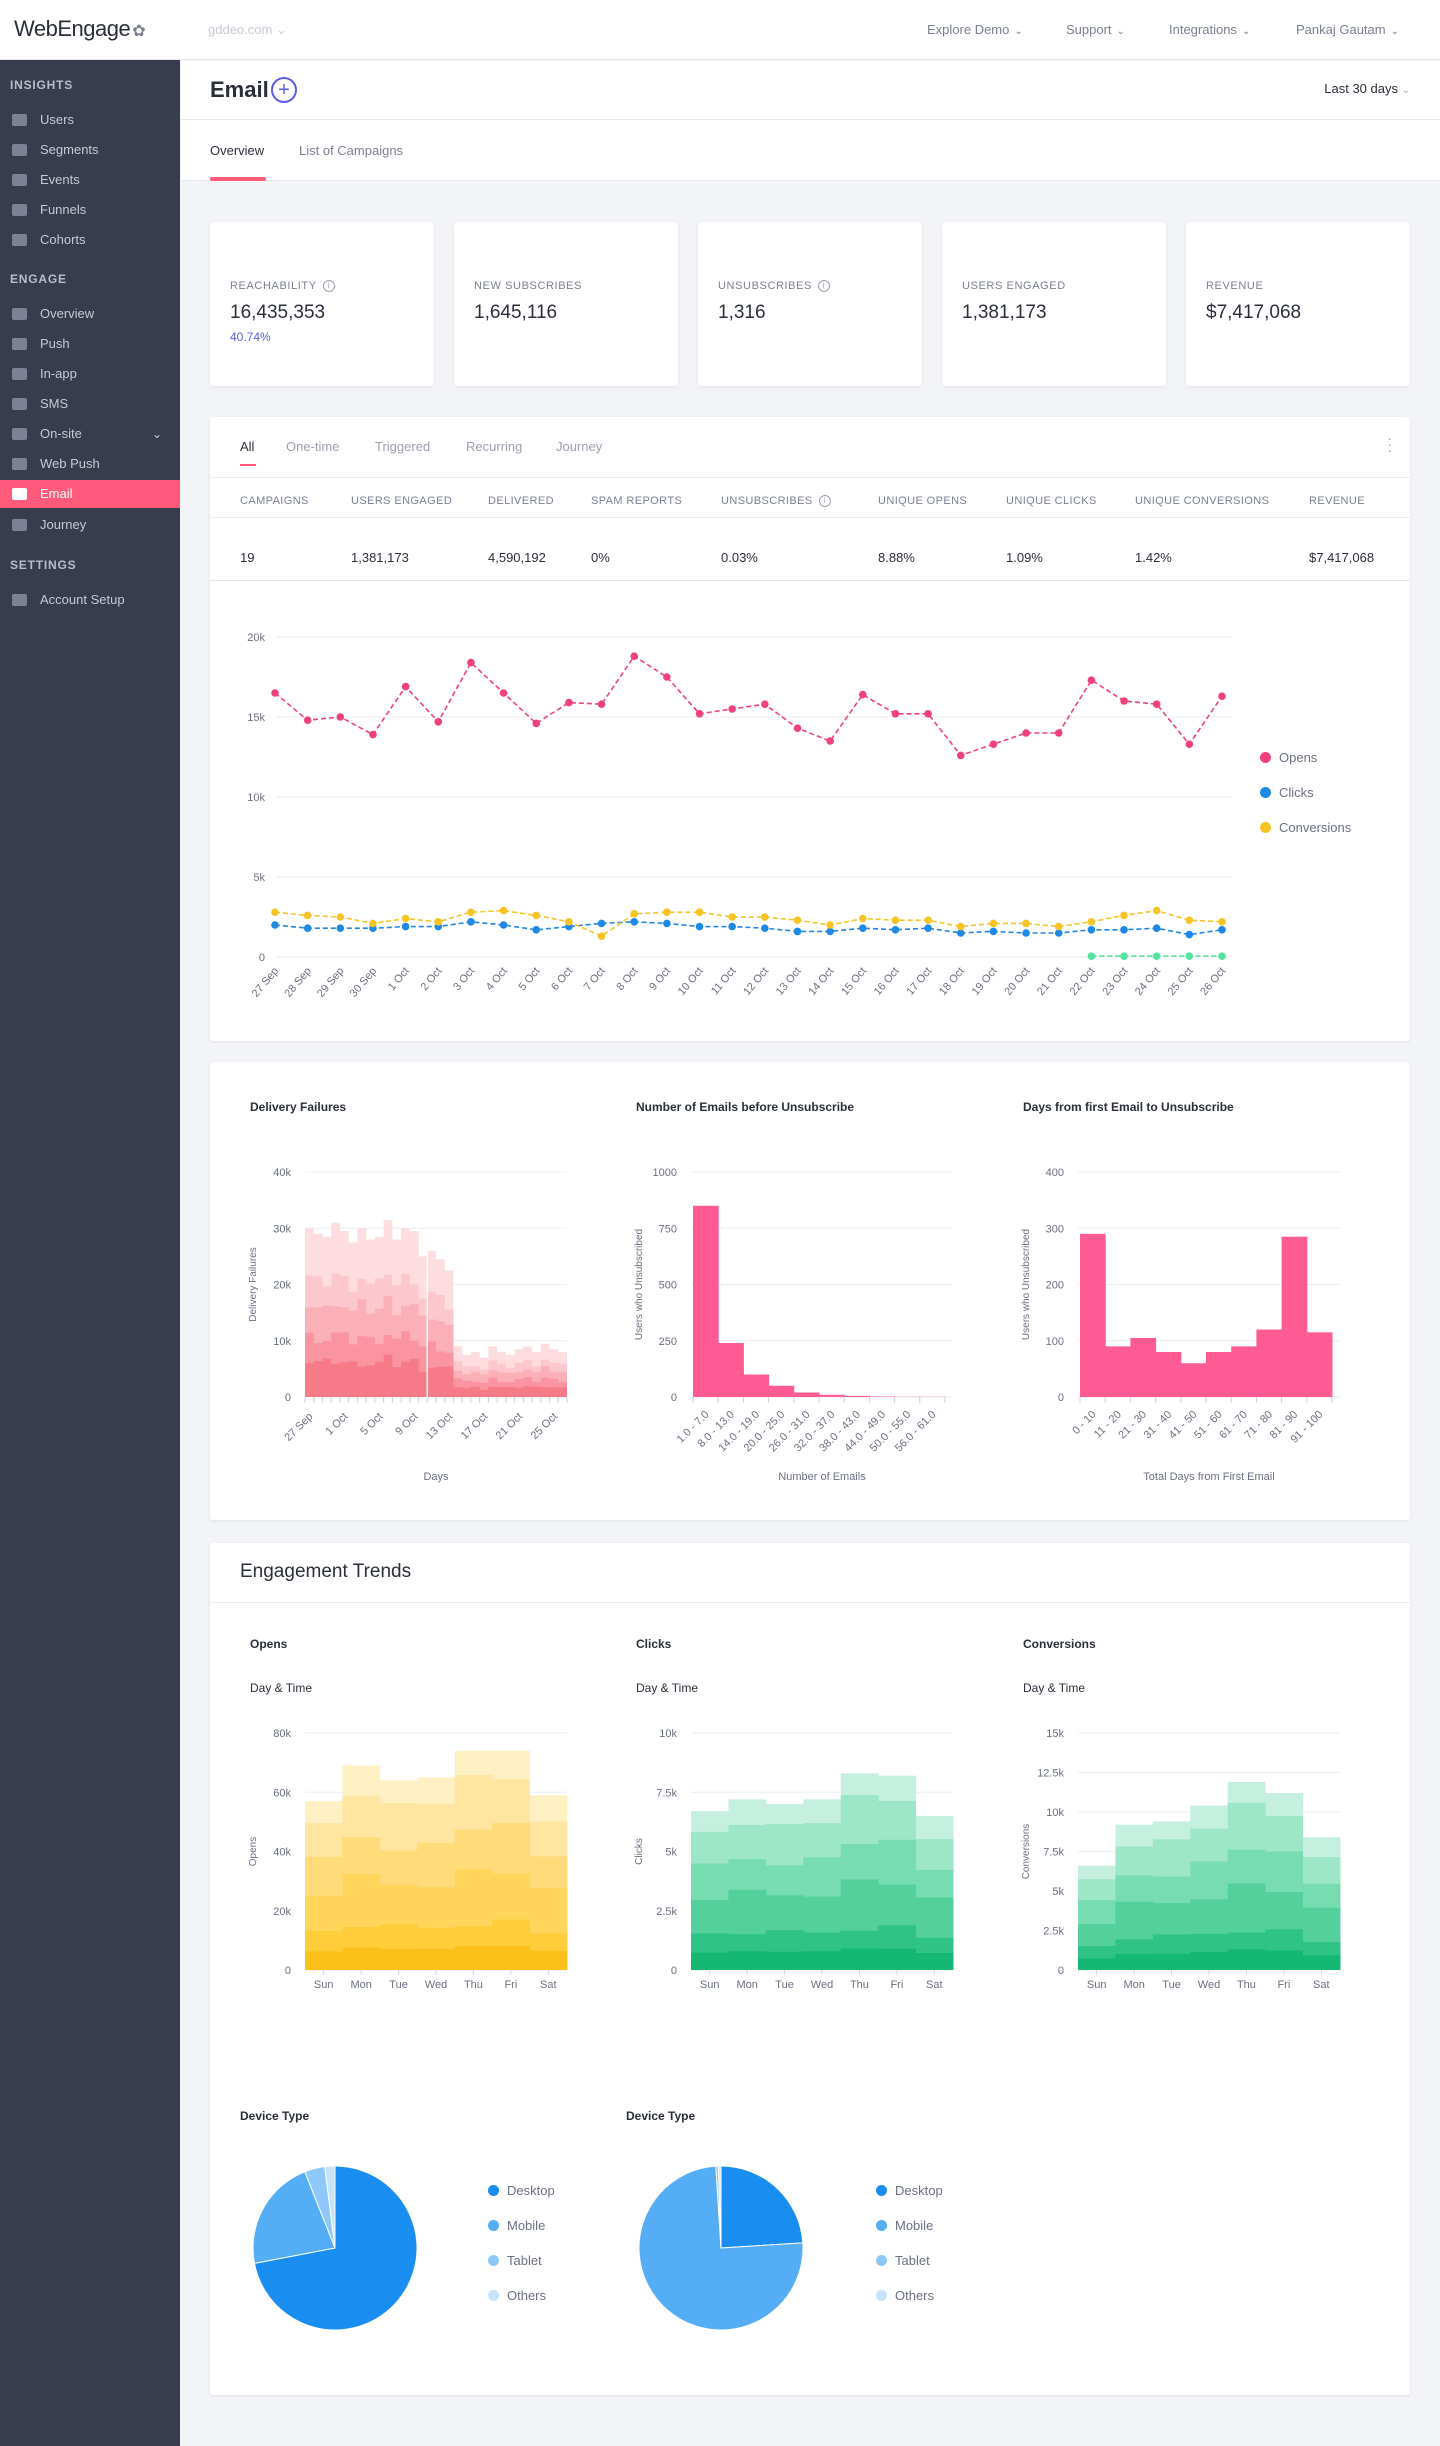  Describe the element at coordinates (975, 29) in the screenshot. I see `explore-demo-menu: Explore Demo ⌄` at that location.